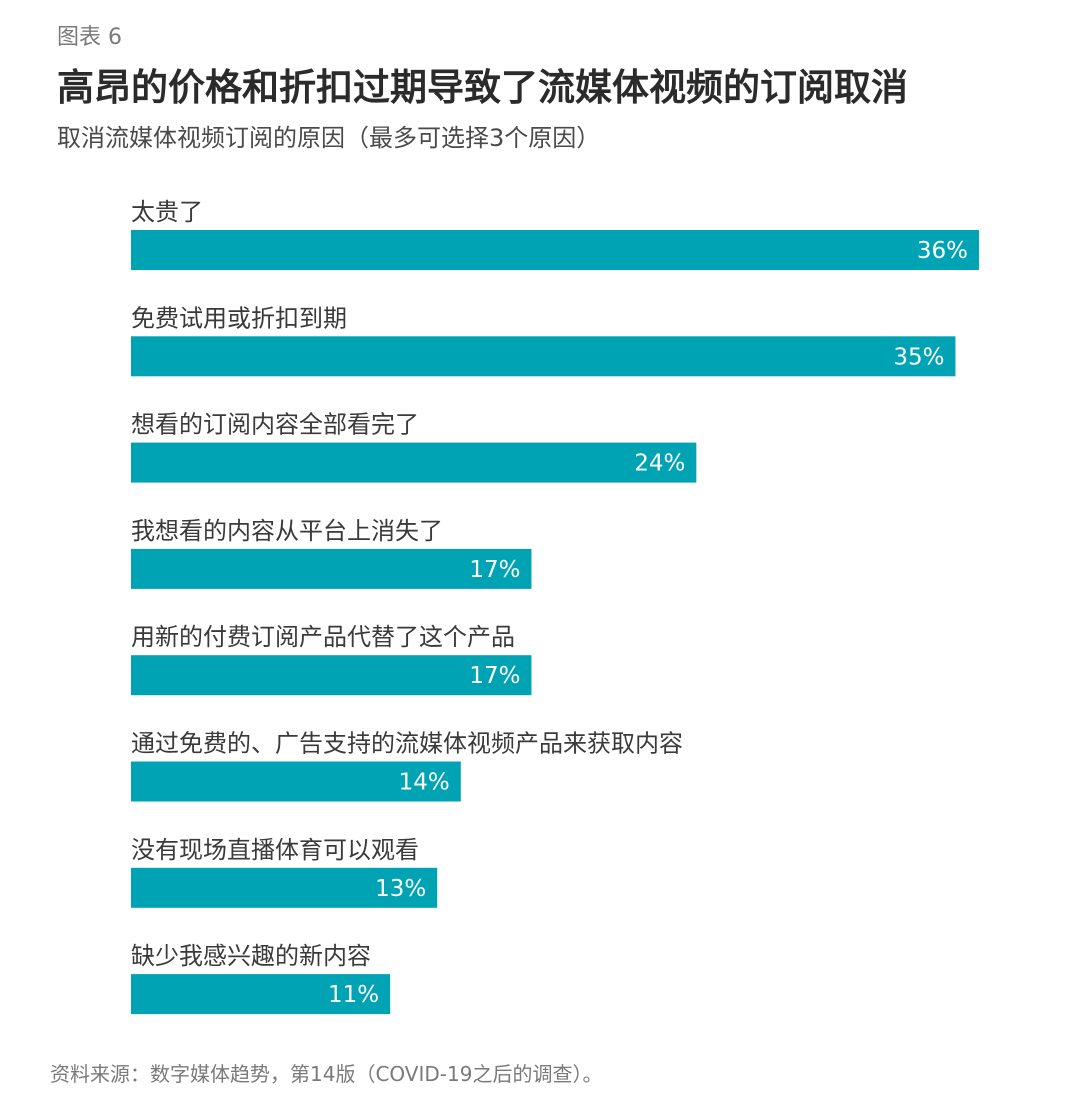 This screenshot has width=1080, height=1119. Describe the element at coordinates (167, 212) in the screenshot. I see `category-label: 太贵了` at that location.